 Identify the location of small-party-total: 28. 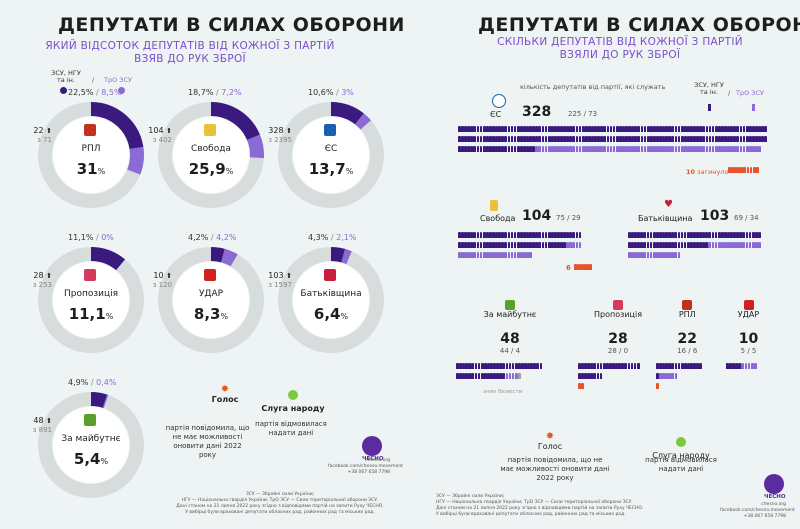
(618, 339).